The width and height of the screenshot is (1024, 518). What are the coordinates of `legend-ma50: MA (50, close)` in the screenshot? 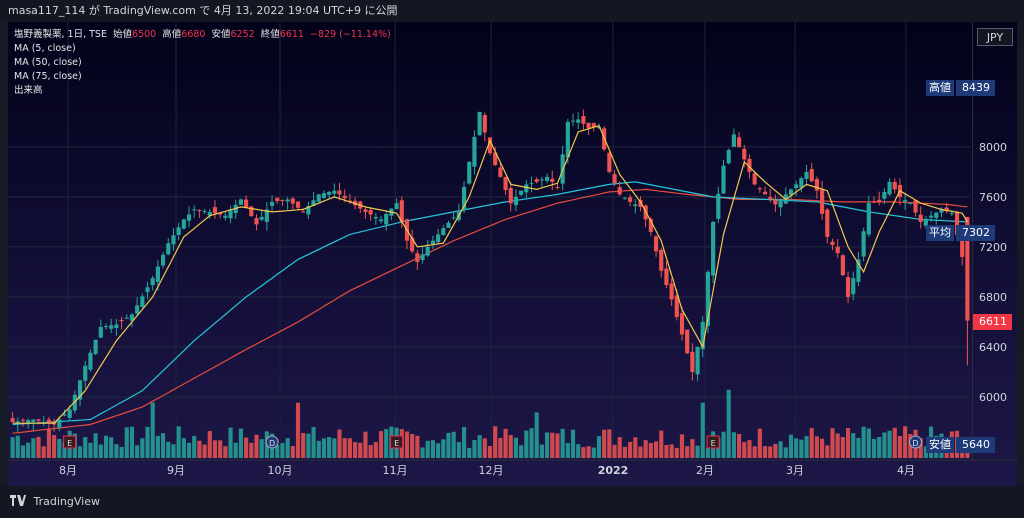 It's located at (48, 62).